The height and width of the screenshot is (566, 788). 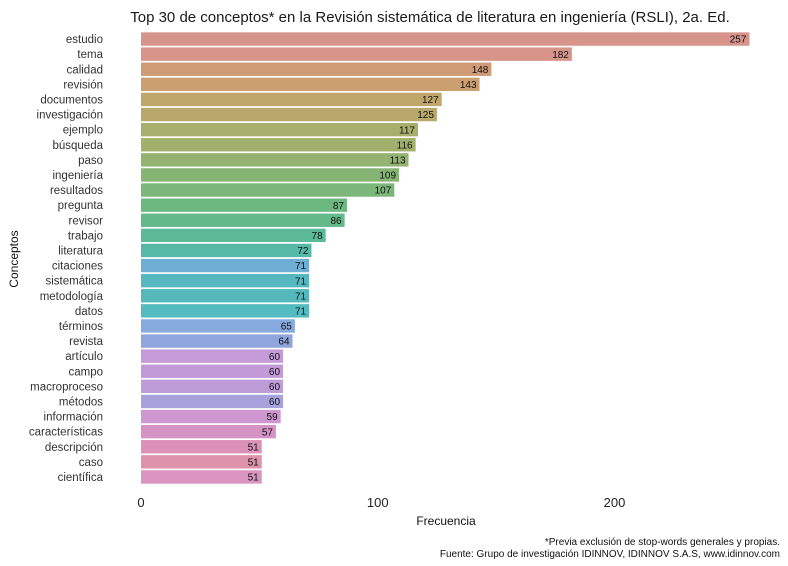 What do you see at coordinates (74, 448) in the screenshot?
I see `category-label: descripción` at bounding box center [74, 448].